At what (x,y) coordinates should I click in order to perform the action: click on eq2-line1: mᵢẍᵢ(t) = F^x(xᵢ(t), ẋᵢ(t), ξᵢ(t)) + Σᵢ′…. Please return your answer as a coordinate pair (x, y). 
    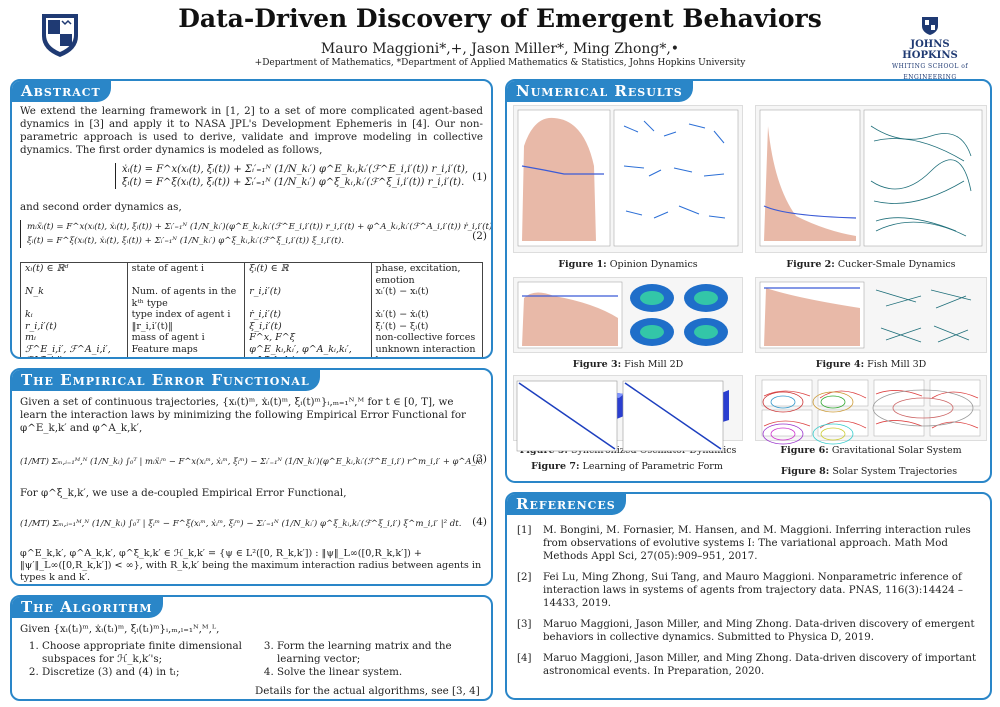
    Looking at the image, I should click on (260, 227).